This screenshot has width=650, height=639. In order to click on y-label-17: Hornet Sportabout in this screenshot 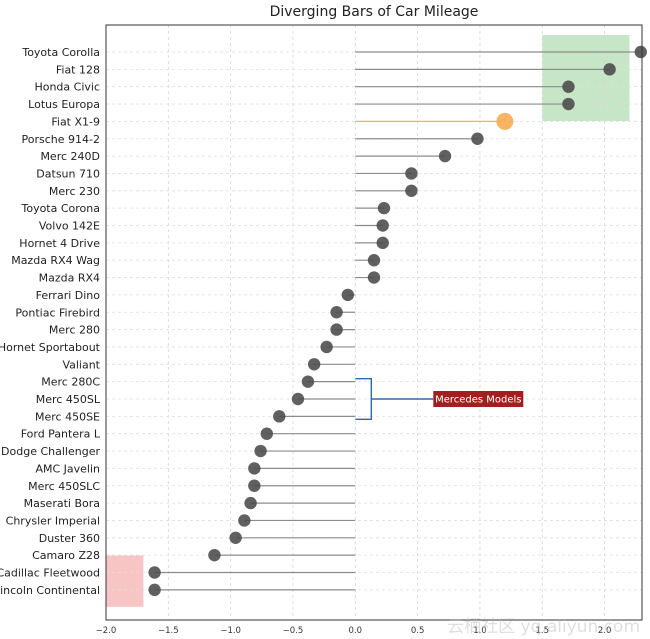, I will do `click(50, 347)`.